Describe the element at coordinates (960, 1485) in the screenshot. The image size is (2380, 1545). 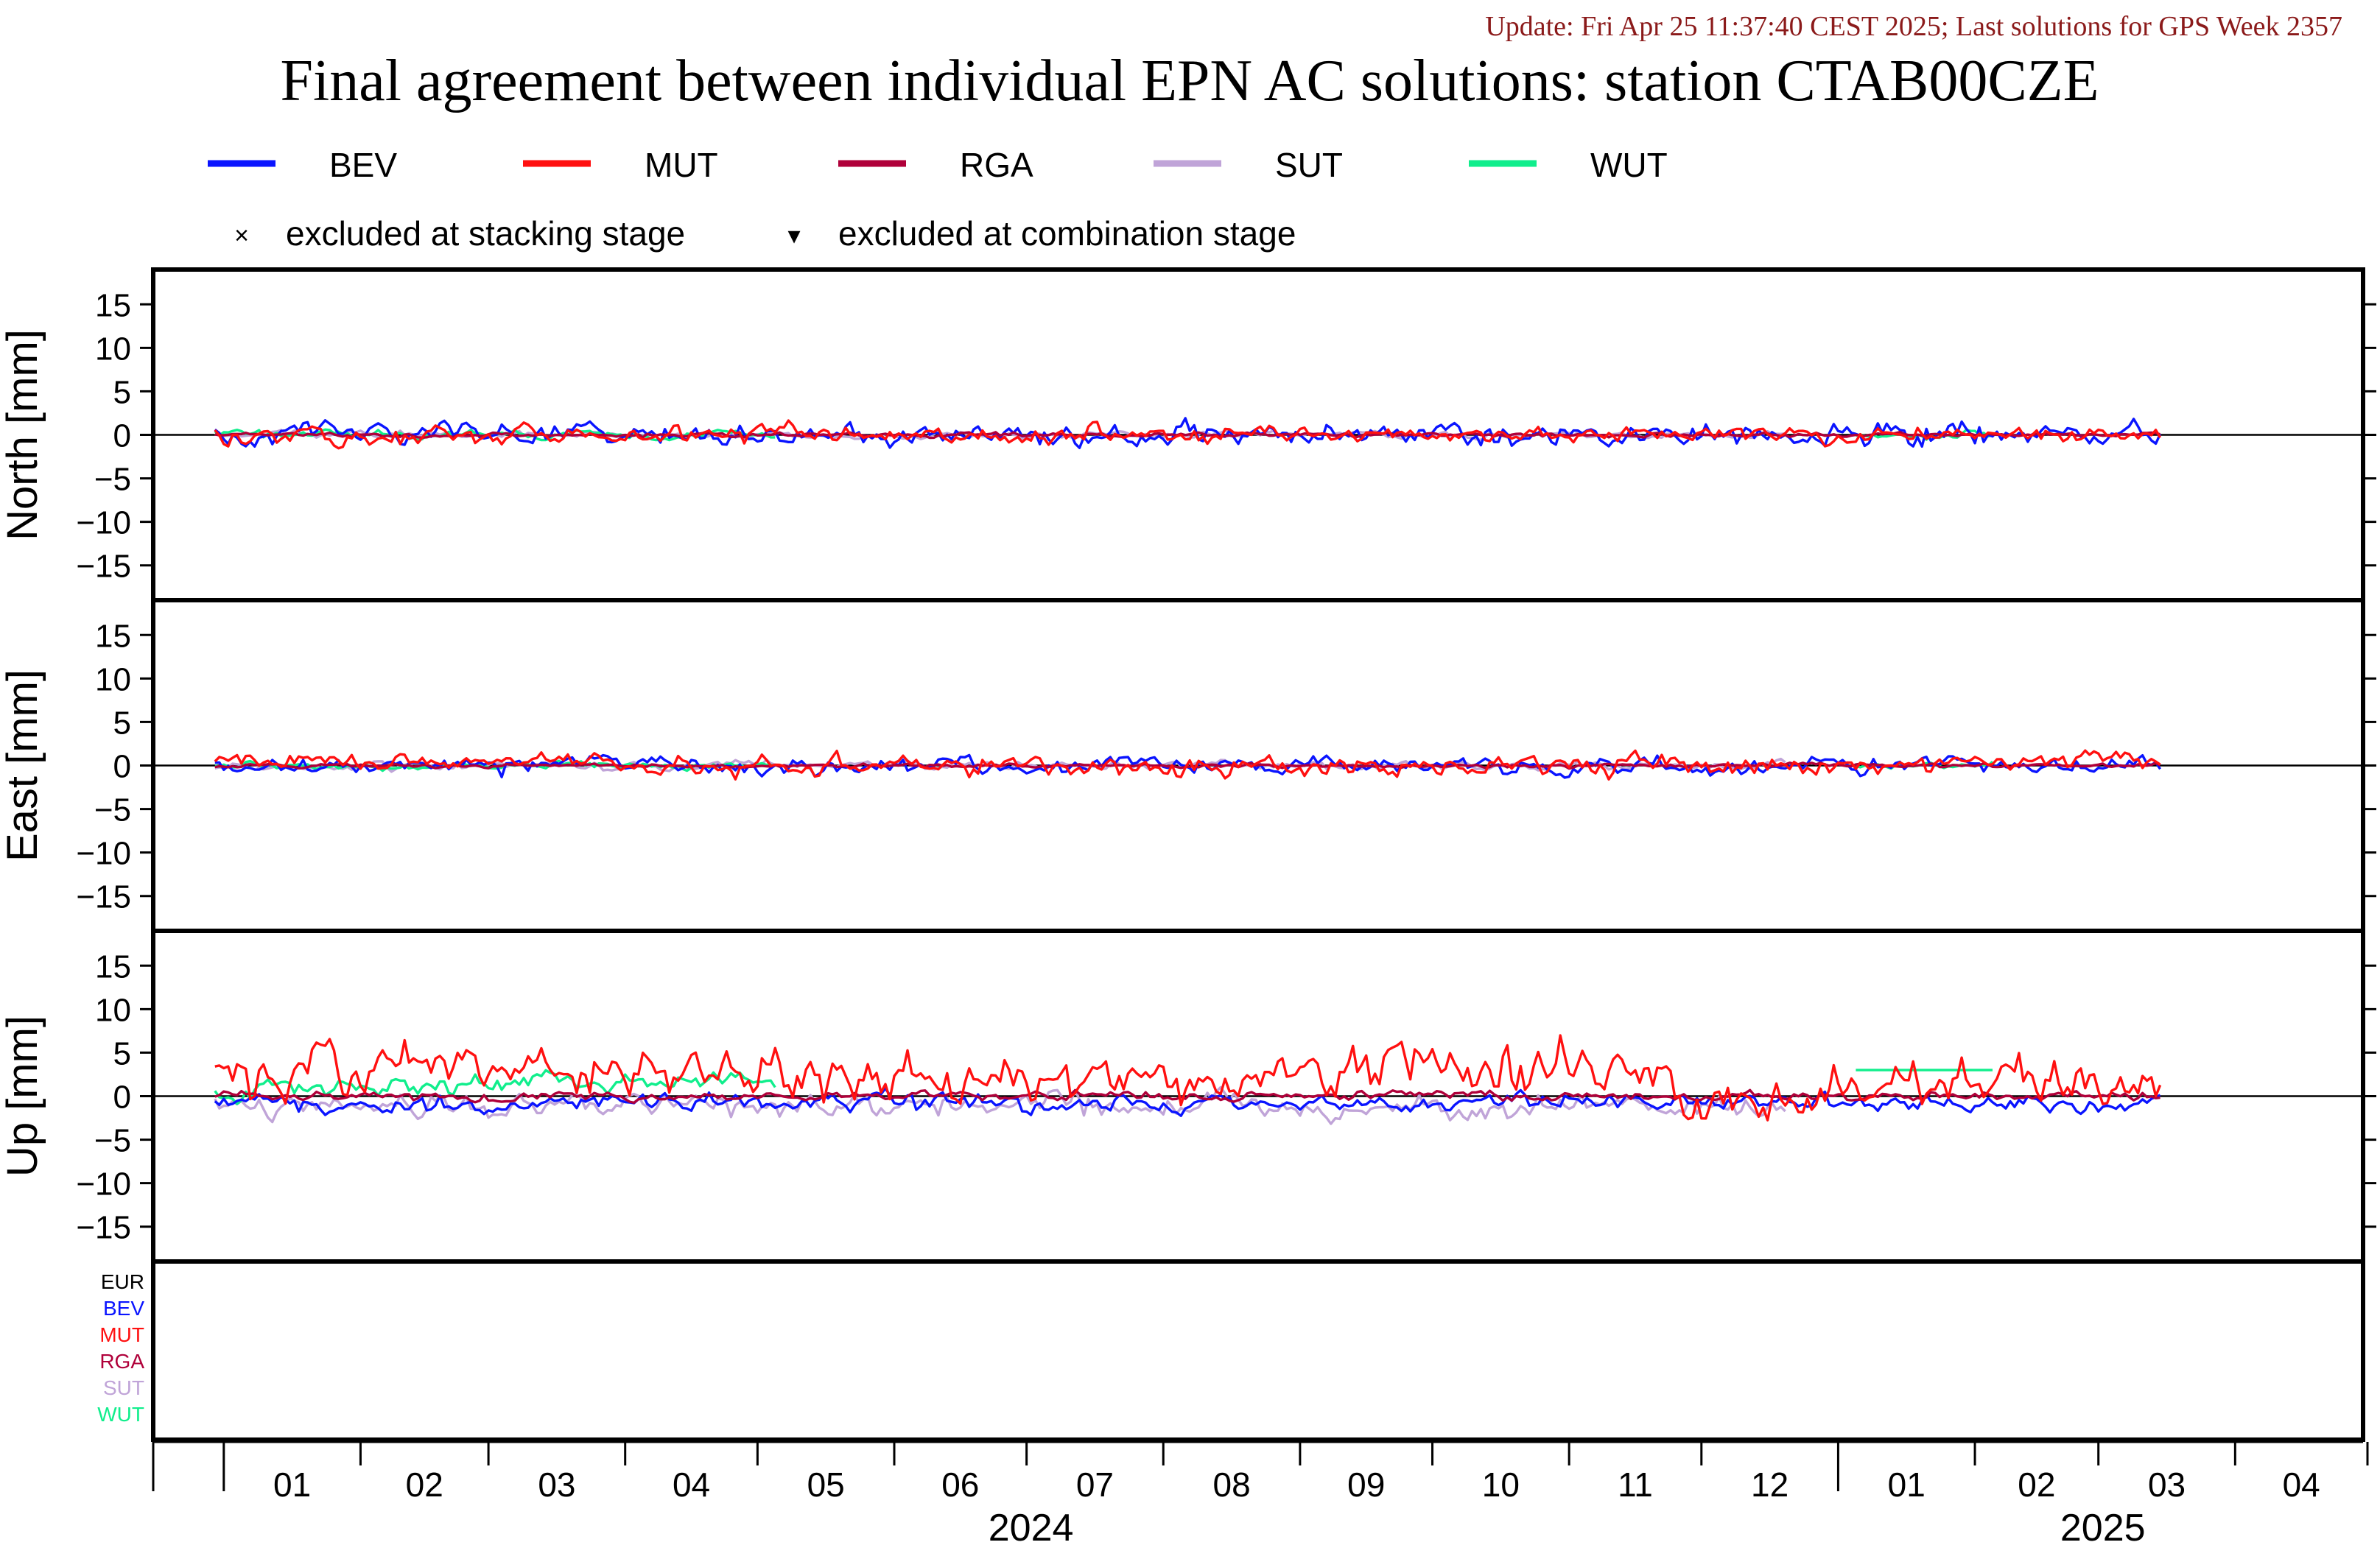
I see `x-tick-label: 06` at that location.